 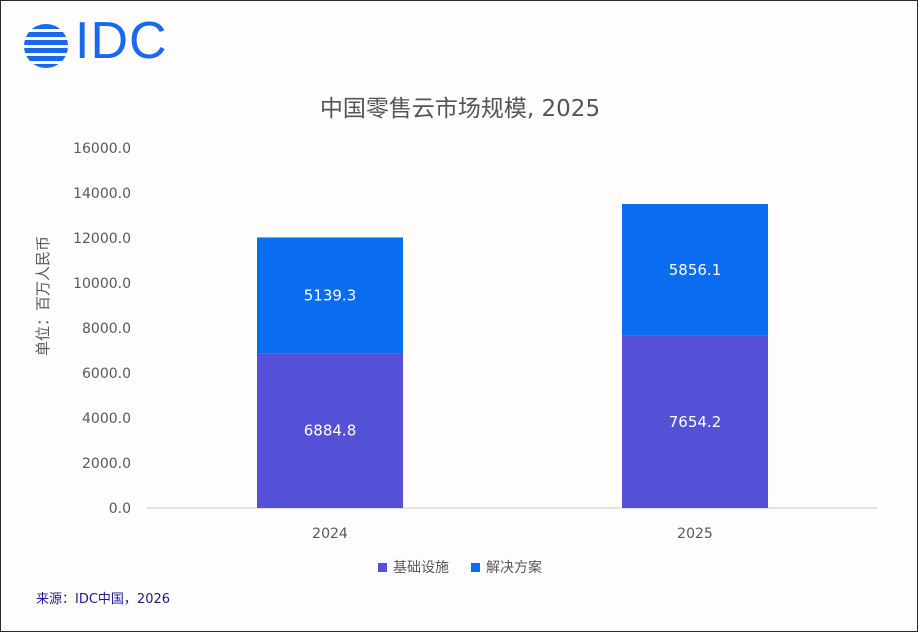 I want to click on legend-item-solution: 解决方案, so click(x=506, y=567).